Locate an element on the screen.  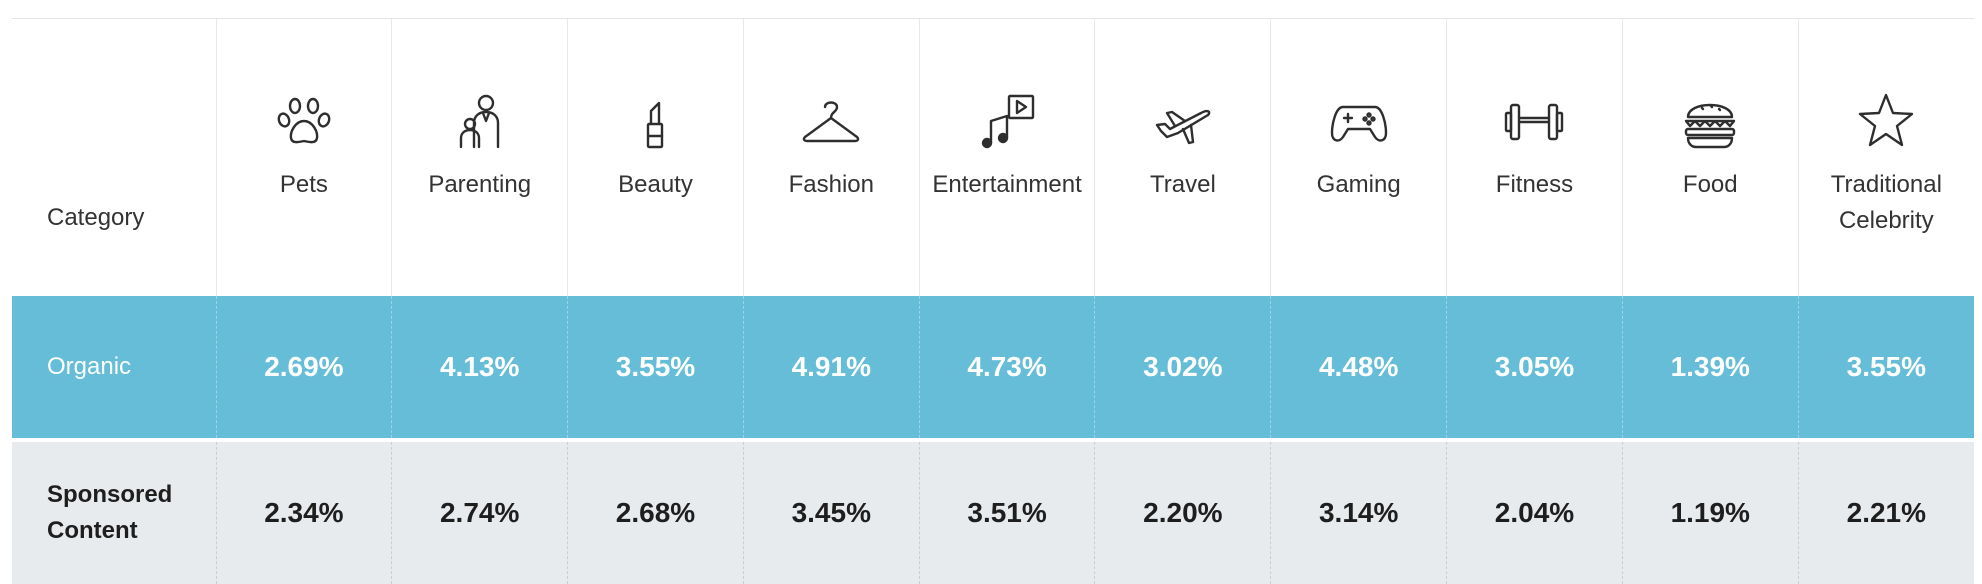
organic-value-gaming: 4.48% is located at coordinates (1358, 367).